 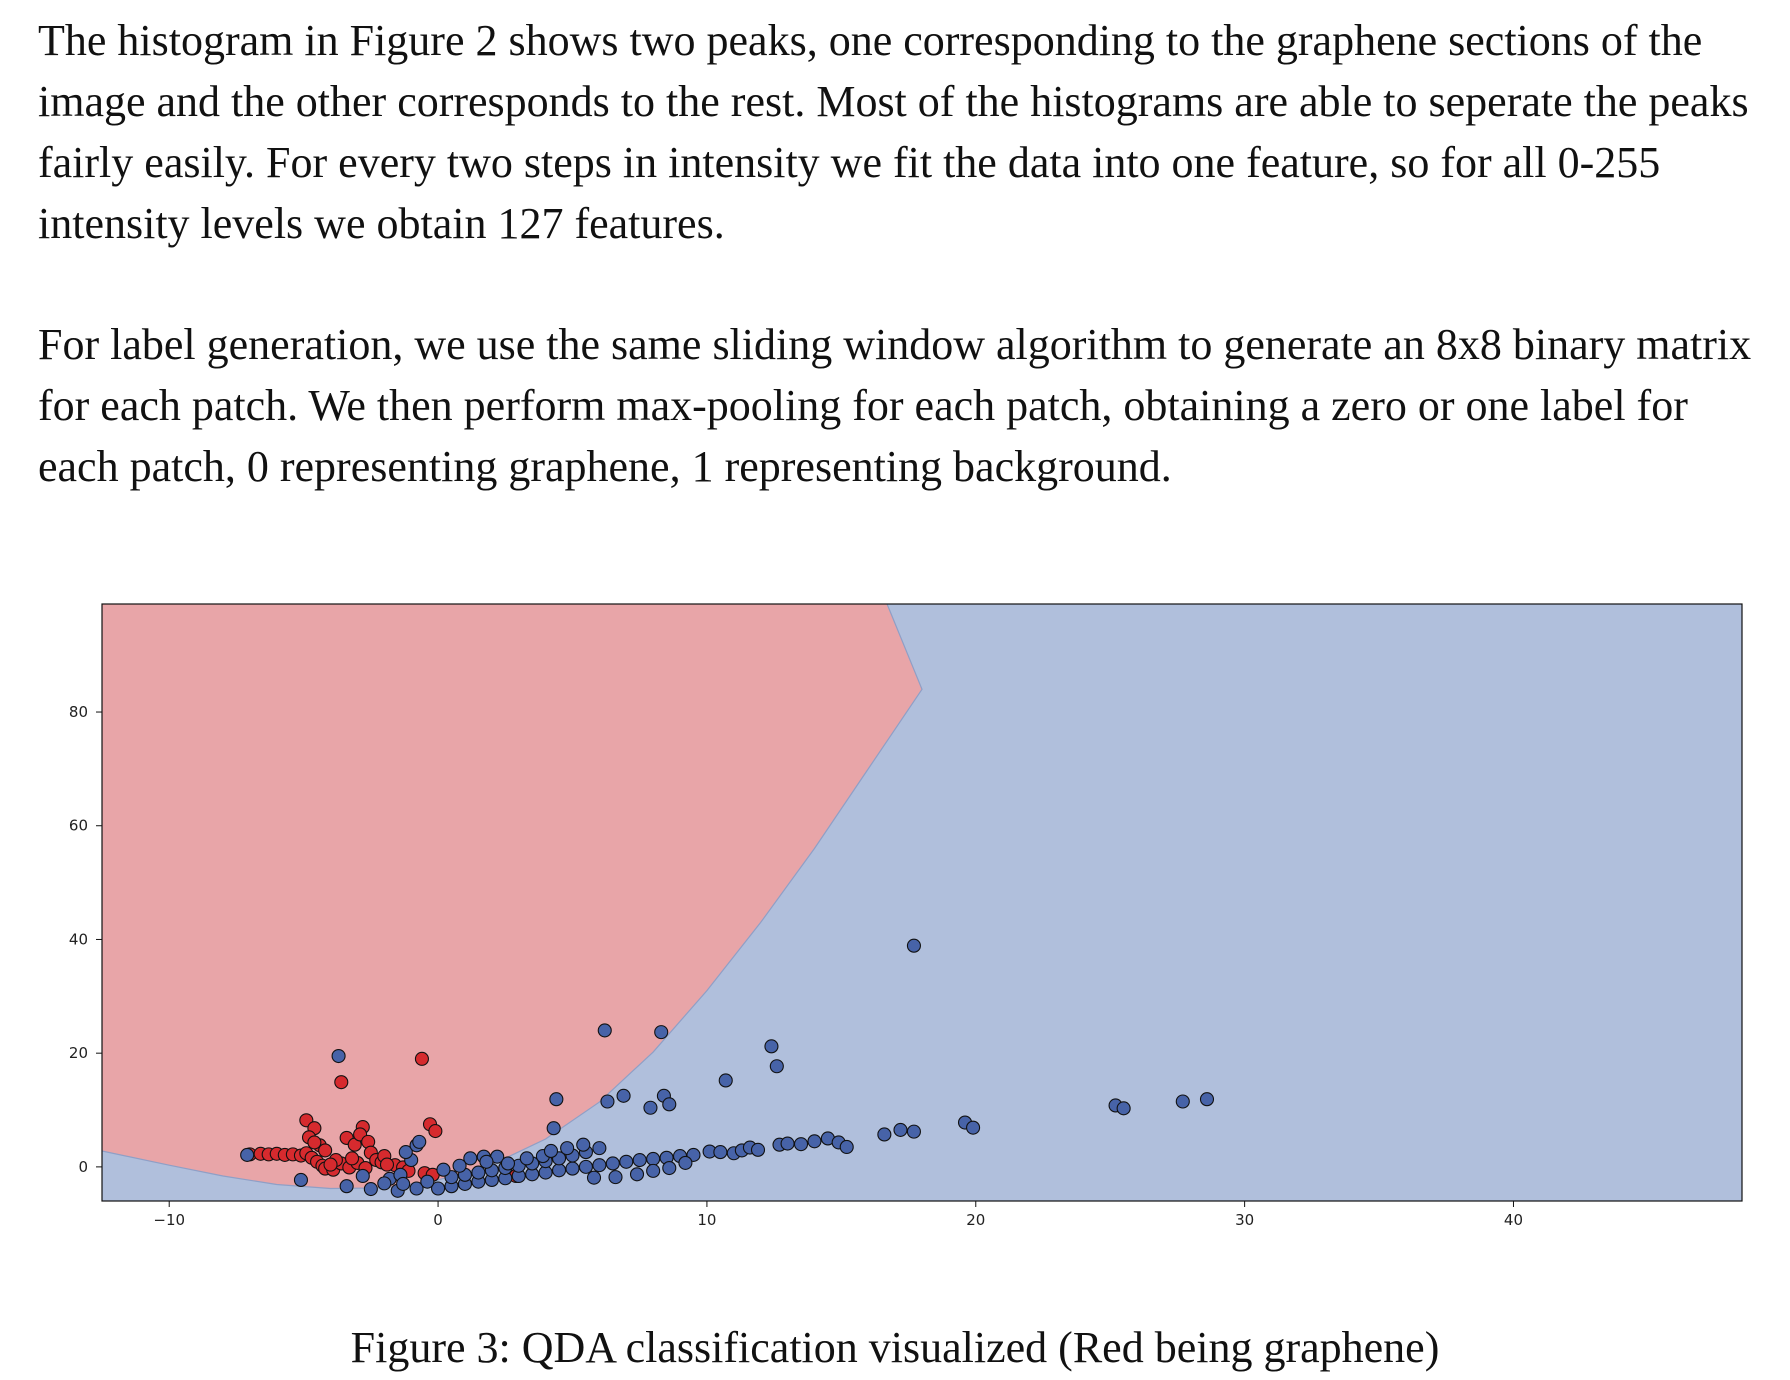 I want to click on y-tick-label: 60, so click(x=78, y=826).